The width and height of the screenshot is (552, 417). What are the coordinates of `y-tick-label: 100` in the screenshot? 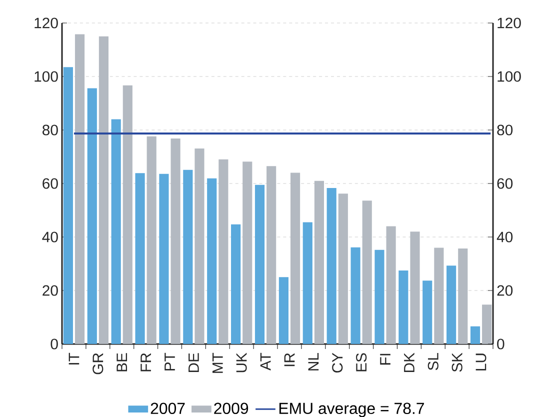 It's located at (46, 76).